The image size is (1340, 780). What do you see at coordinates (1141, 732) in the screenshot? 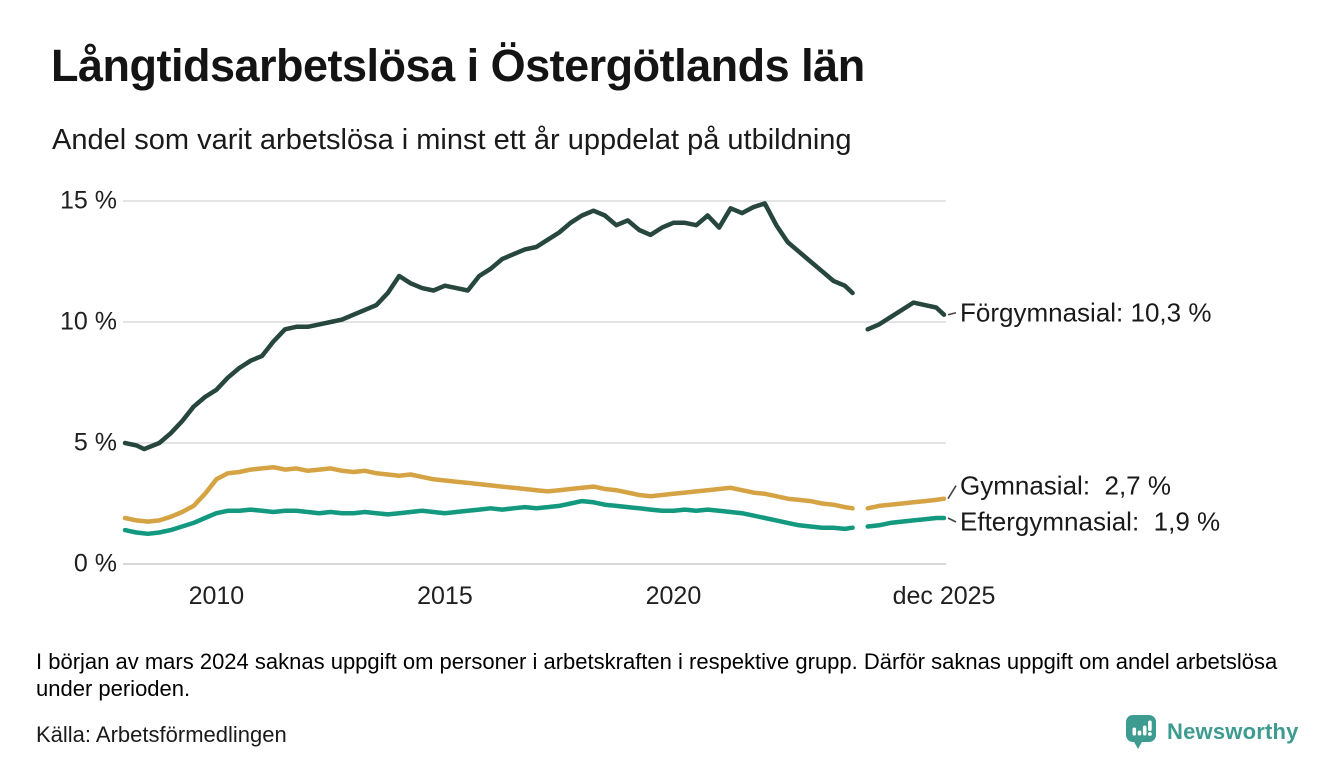
I see `speech-bubble-bar-chart-icon` at bounding box center [1141, 732].